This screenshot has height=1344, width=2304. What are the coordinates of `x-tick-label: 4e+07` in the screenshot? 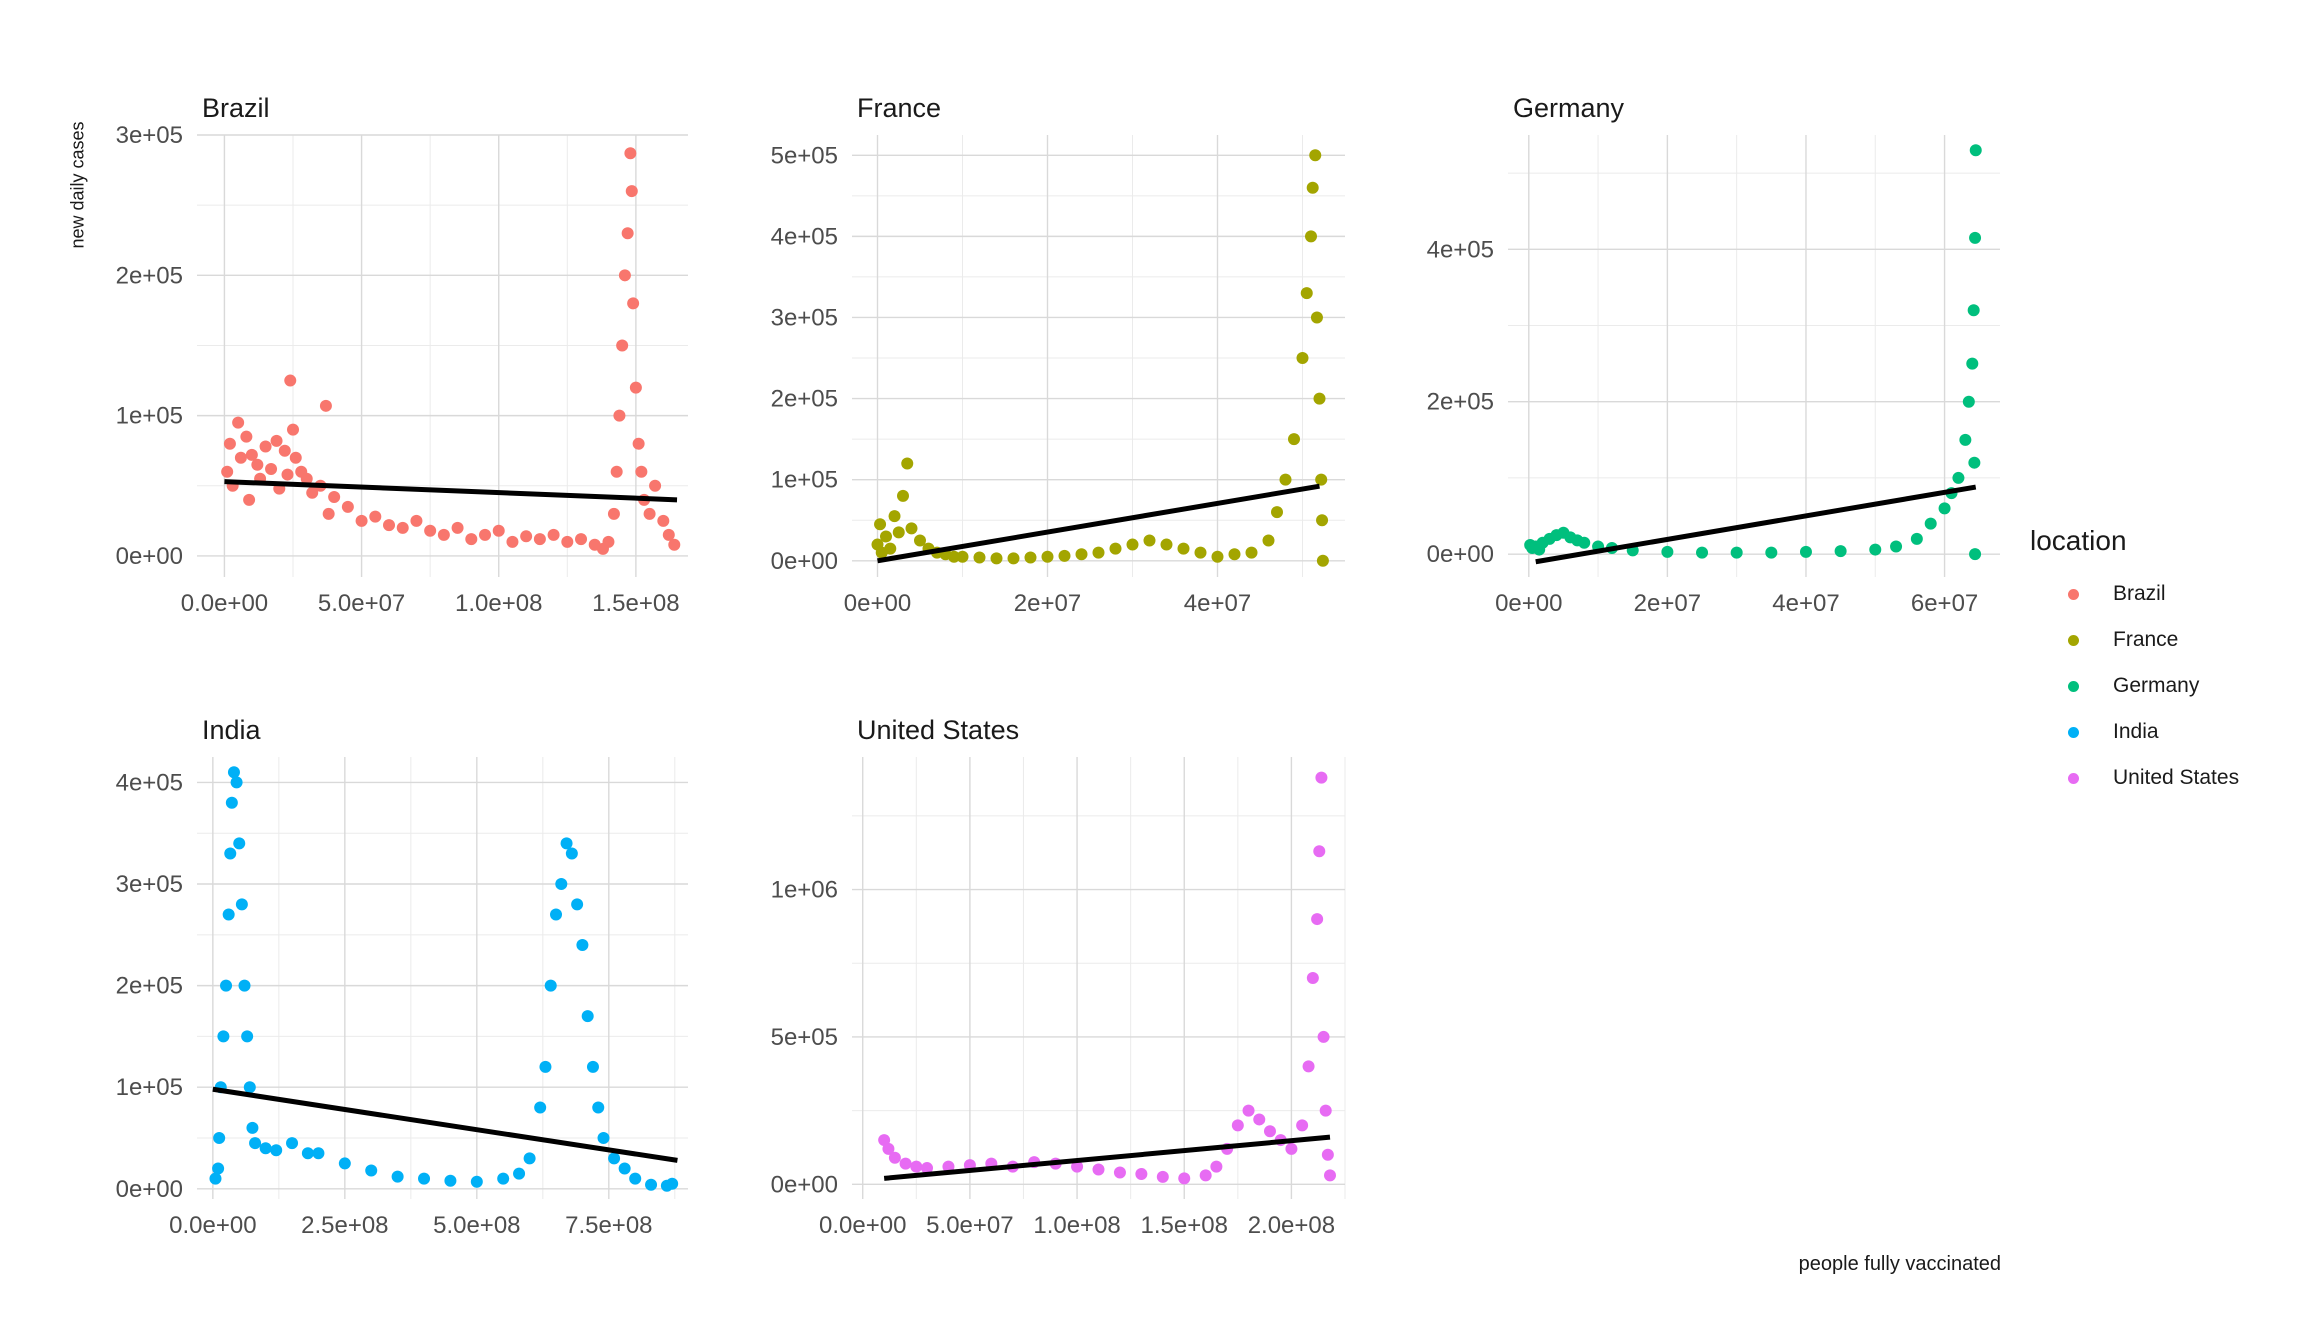 It's located at (1805, 603).